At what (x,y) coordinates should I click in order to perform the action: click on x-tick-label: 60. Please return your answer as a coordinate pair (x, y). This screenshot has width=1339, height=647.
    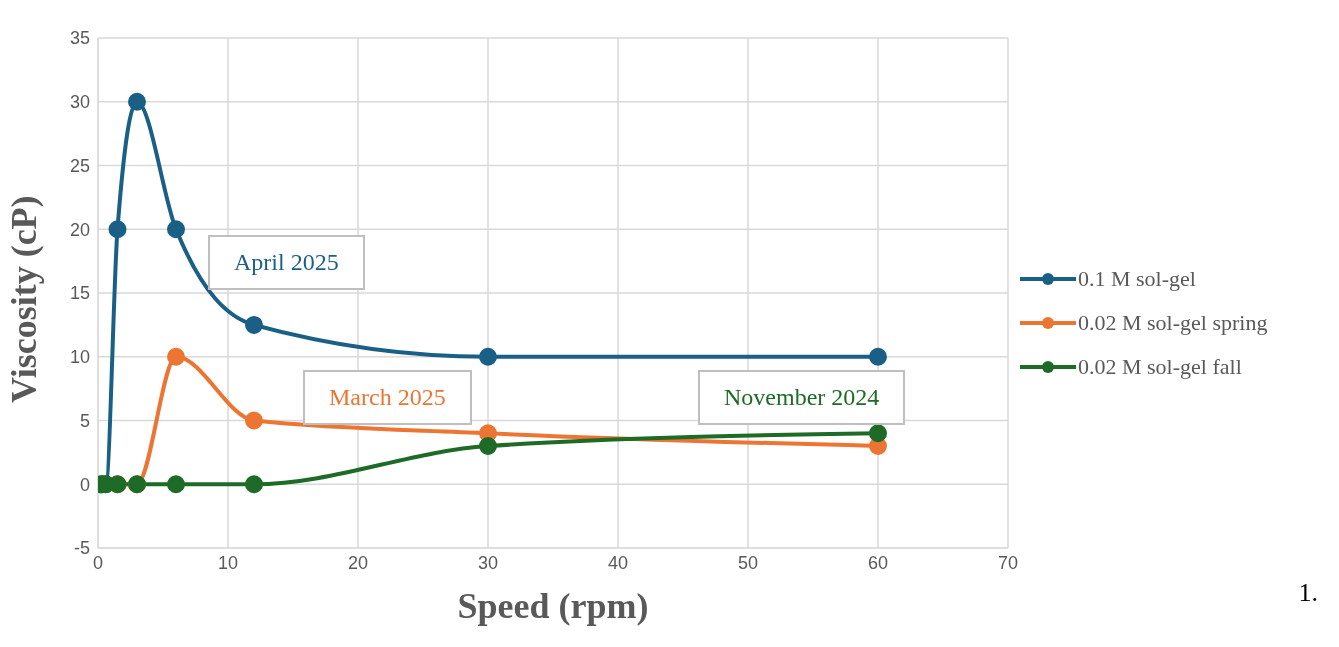
    Looking at the image, I should click on (878, 562).